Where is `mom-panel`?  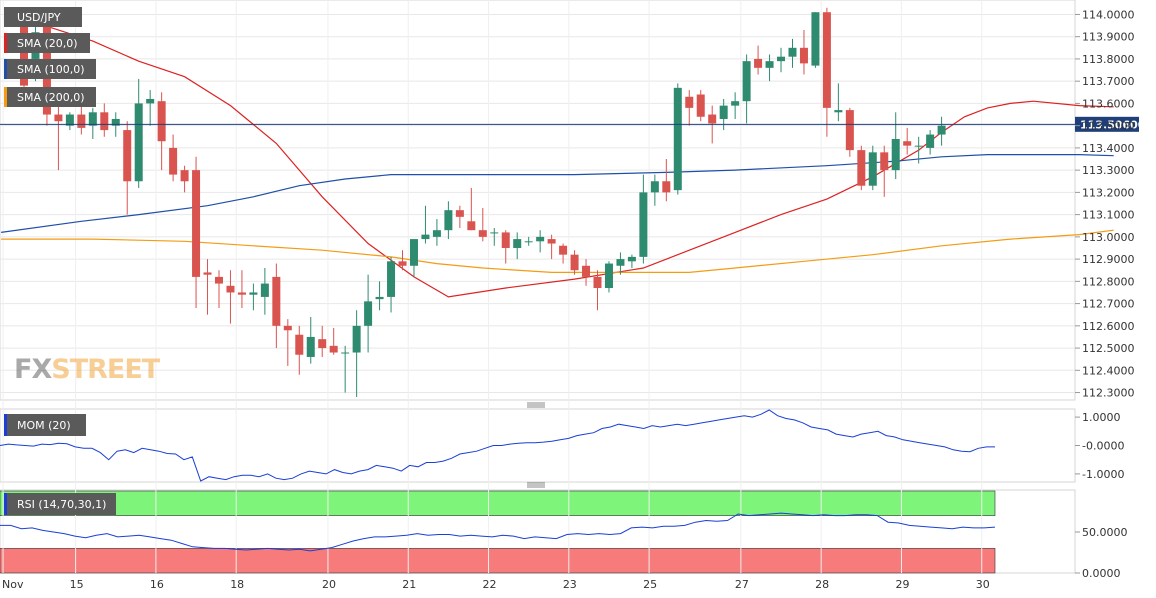
mom-panel is located at coordinates (538, 445).